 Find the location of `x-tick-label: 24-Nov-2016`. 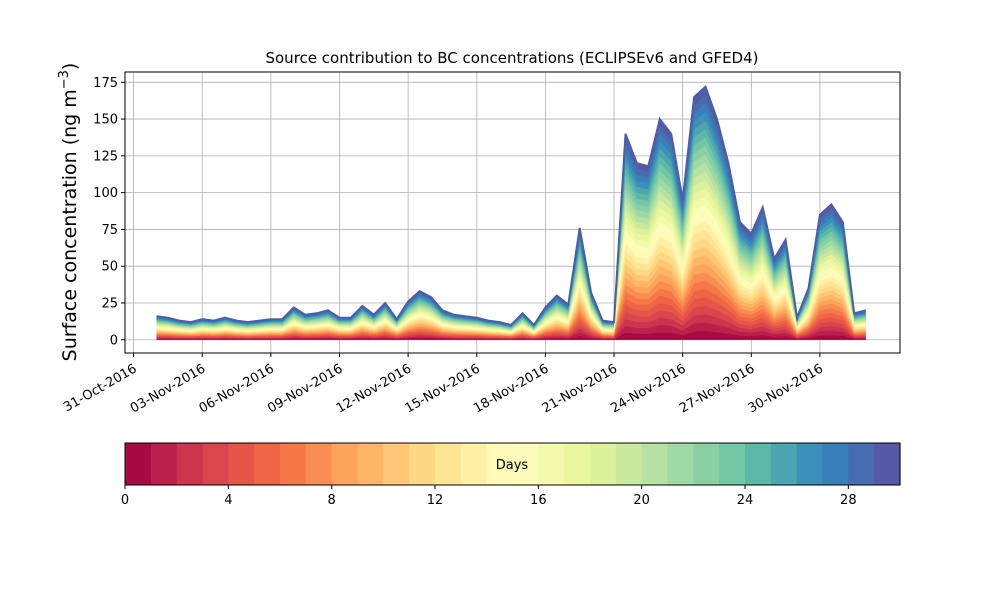

x-tick-label: 24-Nov-2016 is located at coordinates (648, 388).